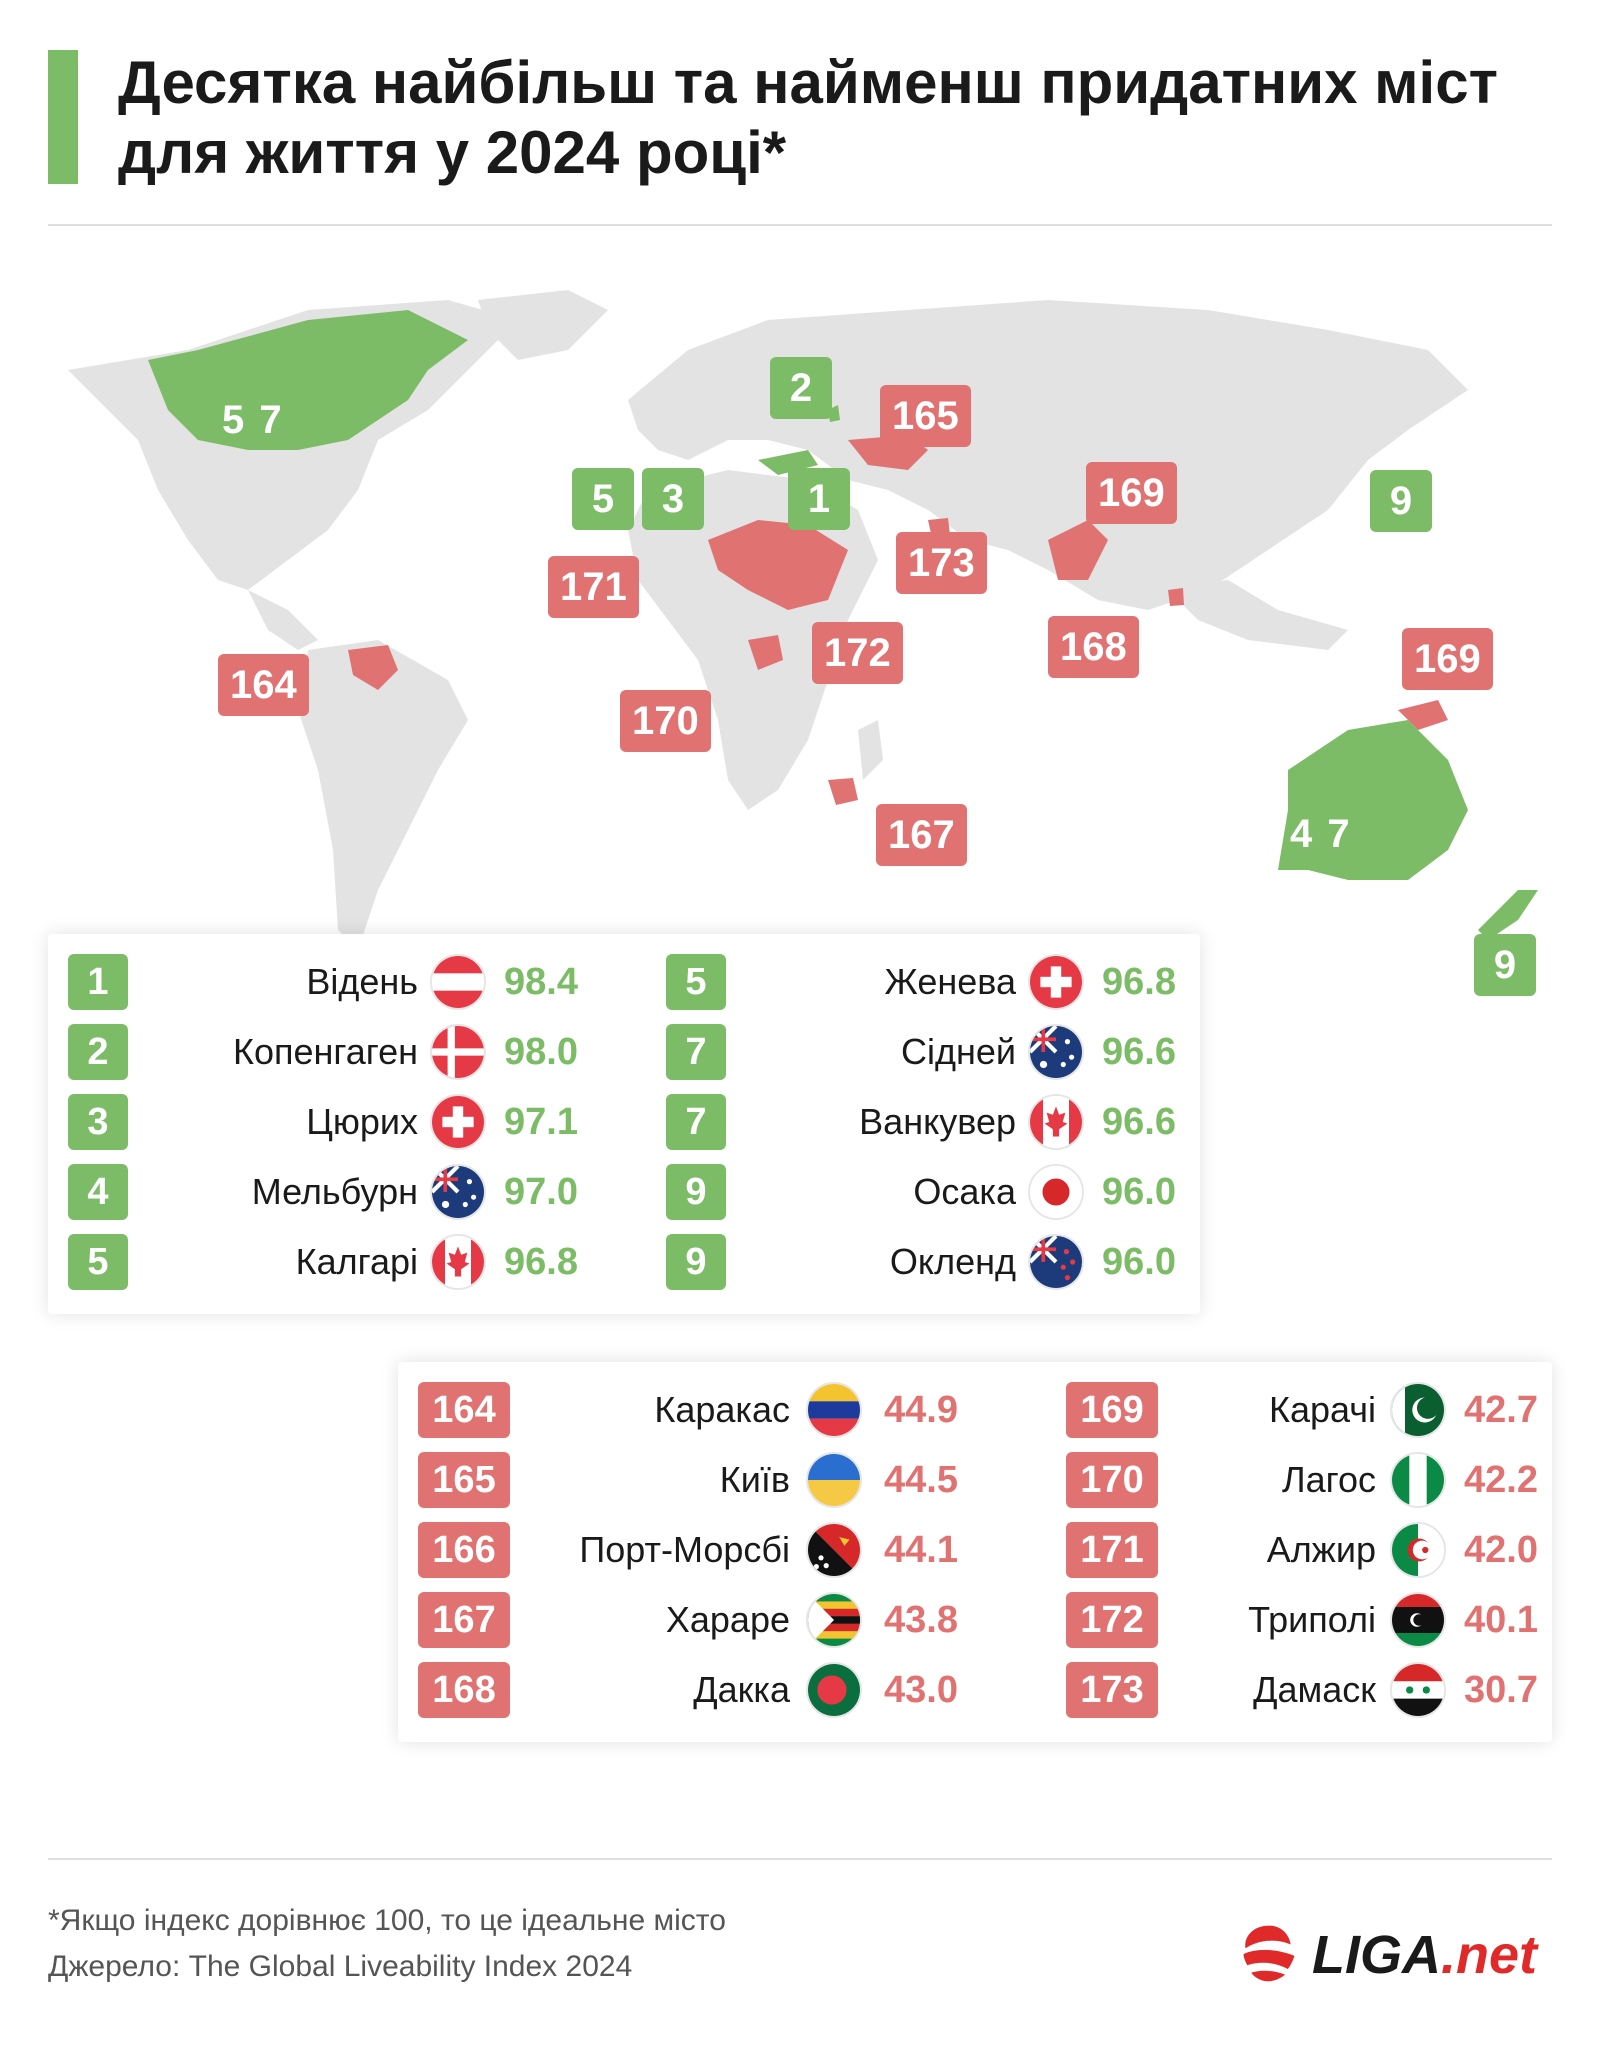 The width and height of the screenshot is (1600, 2052). What do you see at coordinates (1501, 1480) in the screenshot?
I see `score-value: 42.2` at bounding box center [1501, 1480].